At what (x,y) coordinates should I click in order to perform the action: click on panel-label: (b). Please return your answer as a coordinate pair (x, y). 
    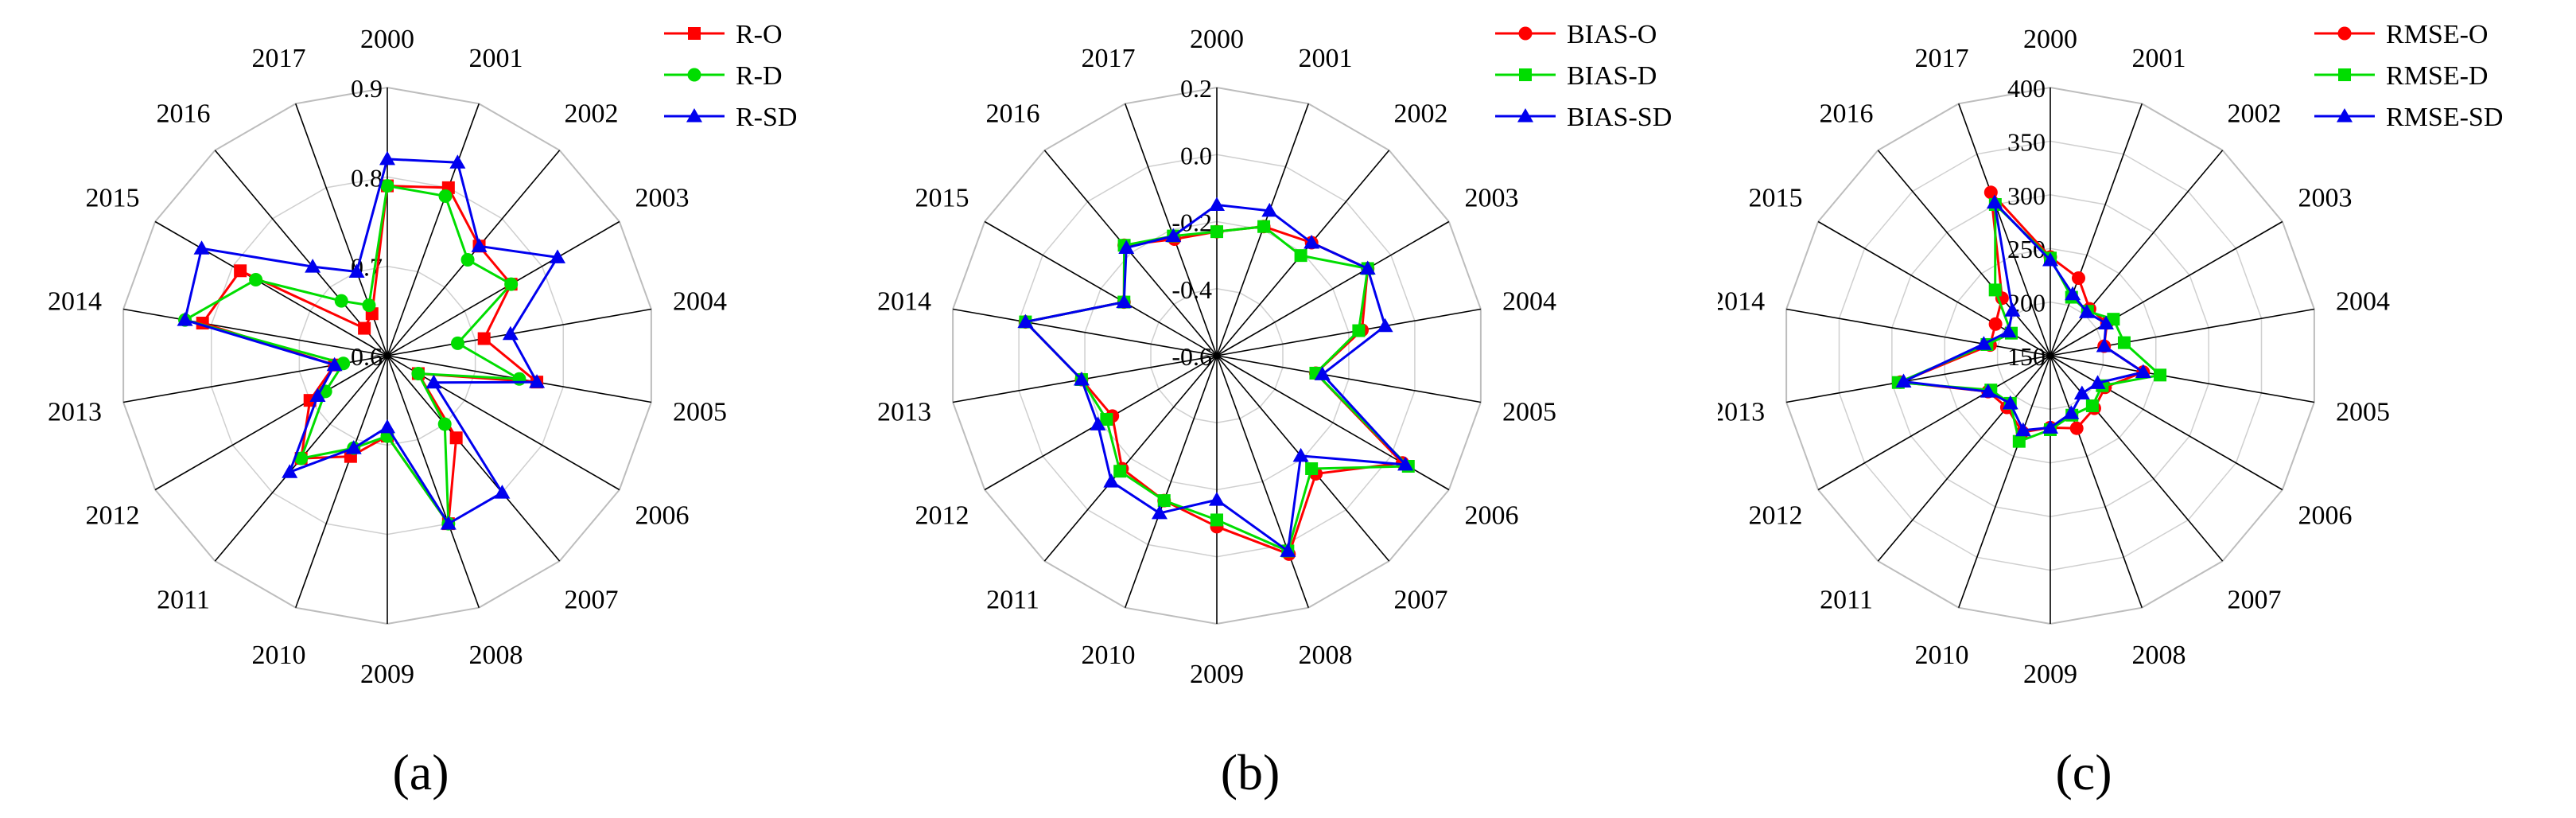
    Looking at the image, I should click on (1250, 772).